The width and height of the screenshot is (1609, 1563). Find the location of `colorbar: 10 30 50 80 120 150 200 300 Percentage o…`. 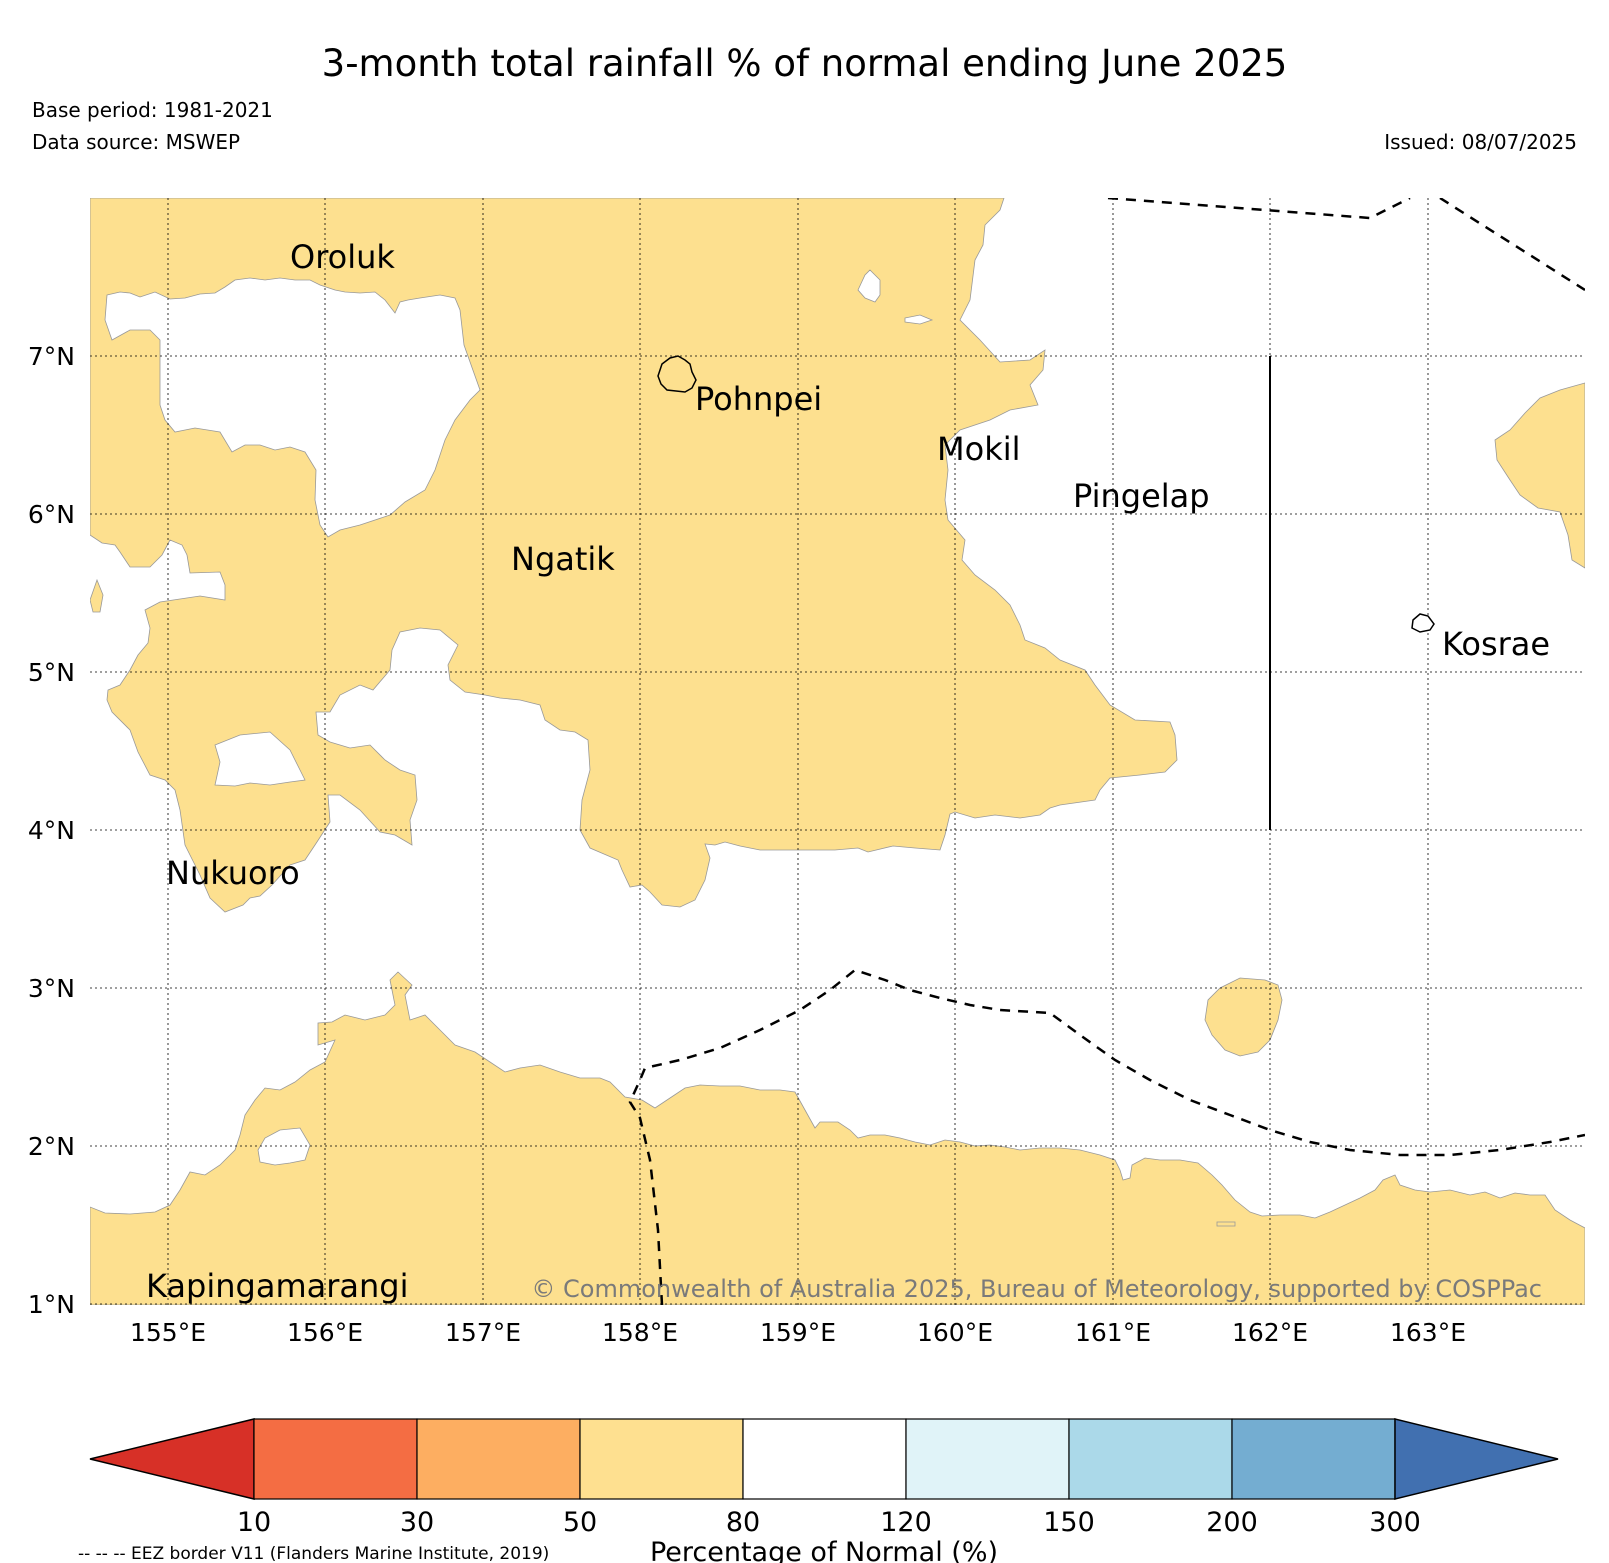

colorbar: 10 30 50 80 120 150 200 300 Percentage o… is located at coordinates (824, 1490).